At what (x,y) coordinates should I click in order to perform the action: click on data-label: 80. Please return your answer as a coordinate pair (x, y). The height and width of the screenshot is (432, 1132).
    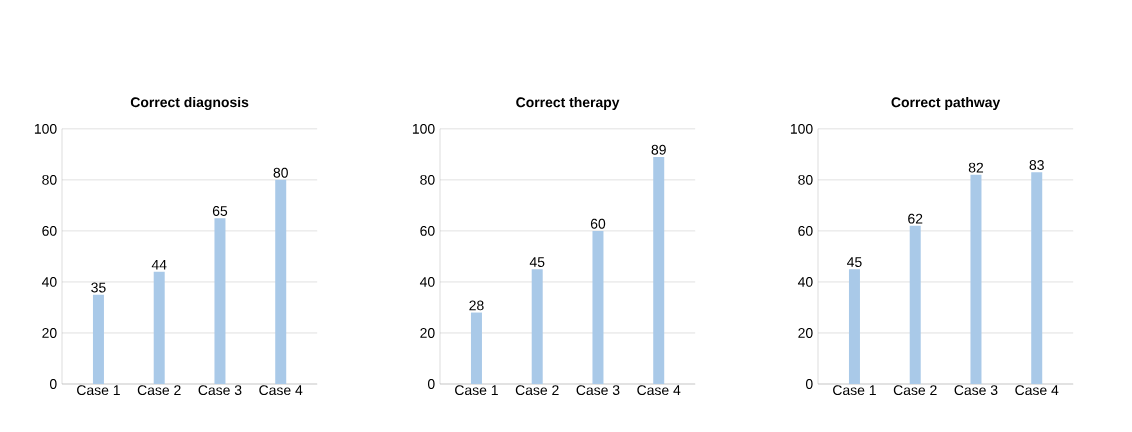
    Looking at the image, I should click on (280, 172).